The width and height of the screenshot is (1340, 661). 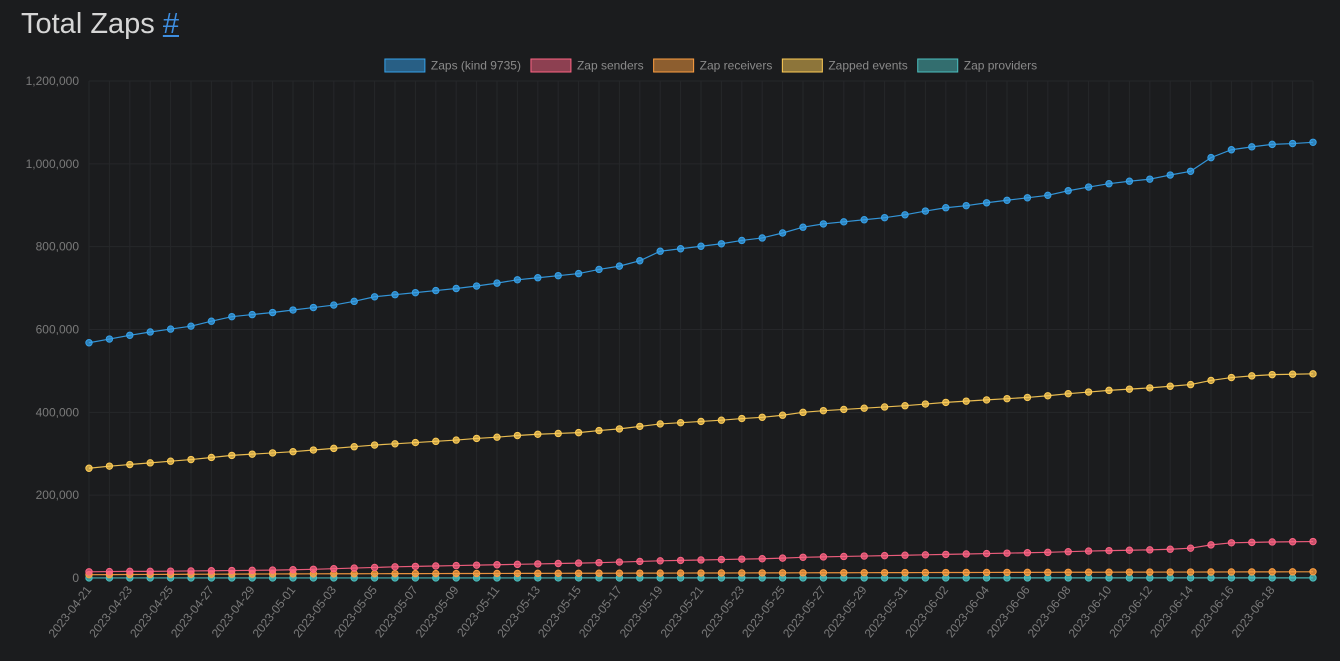 What do you see at coordinates (844, 65) in the screenshot?
I see `legend-item-events: Zapped events` at bounding box center [844, 65].